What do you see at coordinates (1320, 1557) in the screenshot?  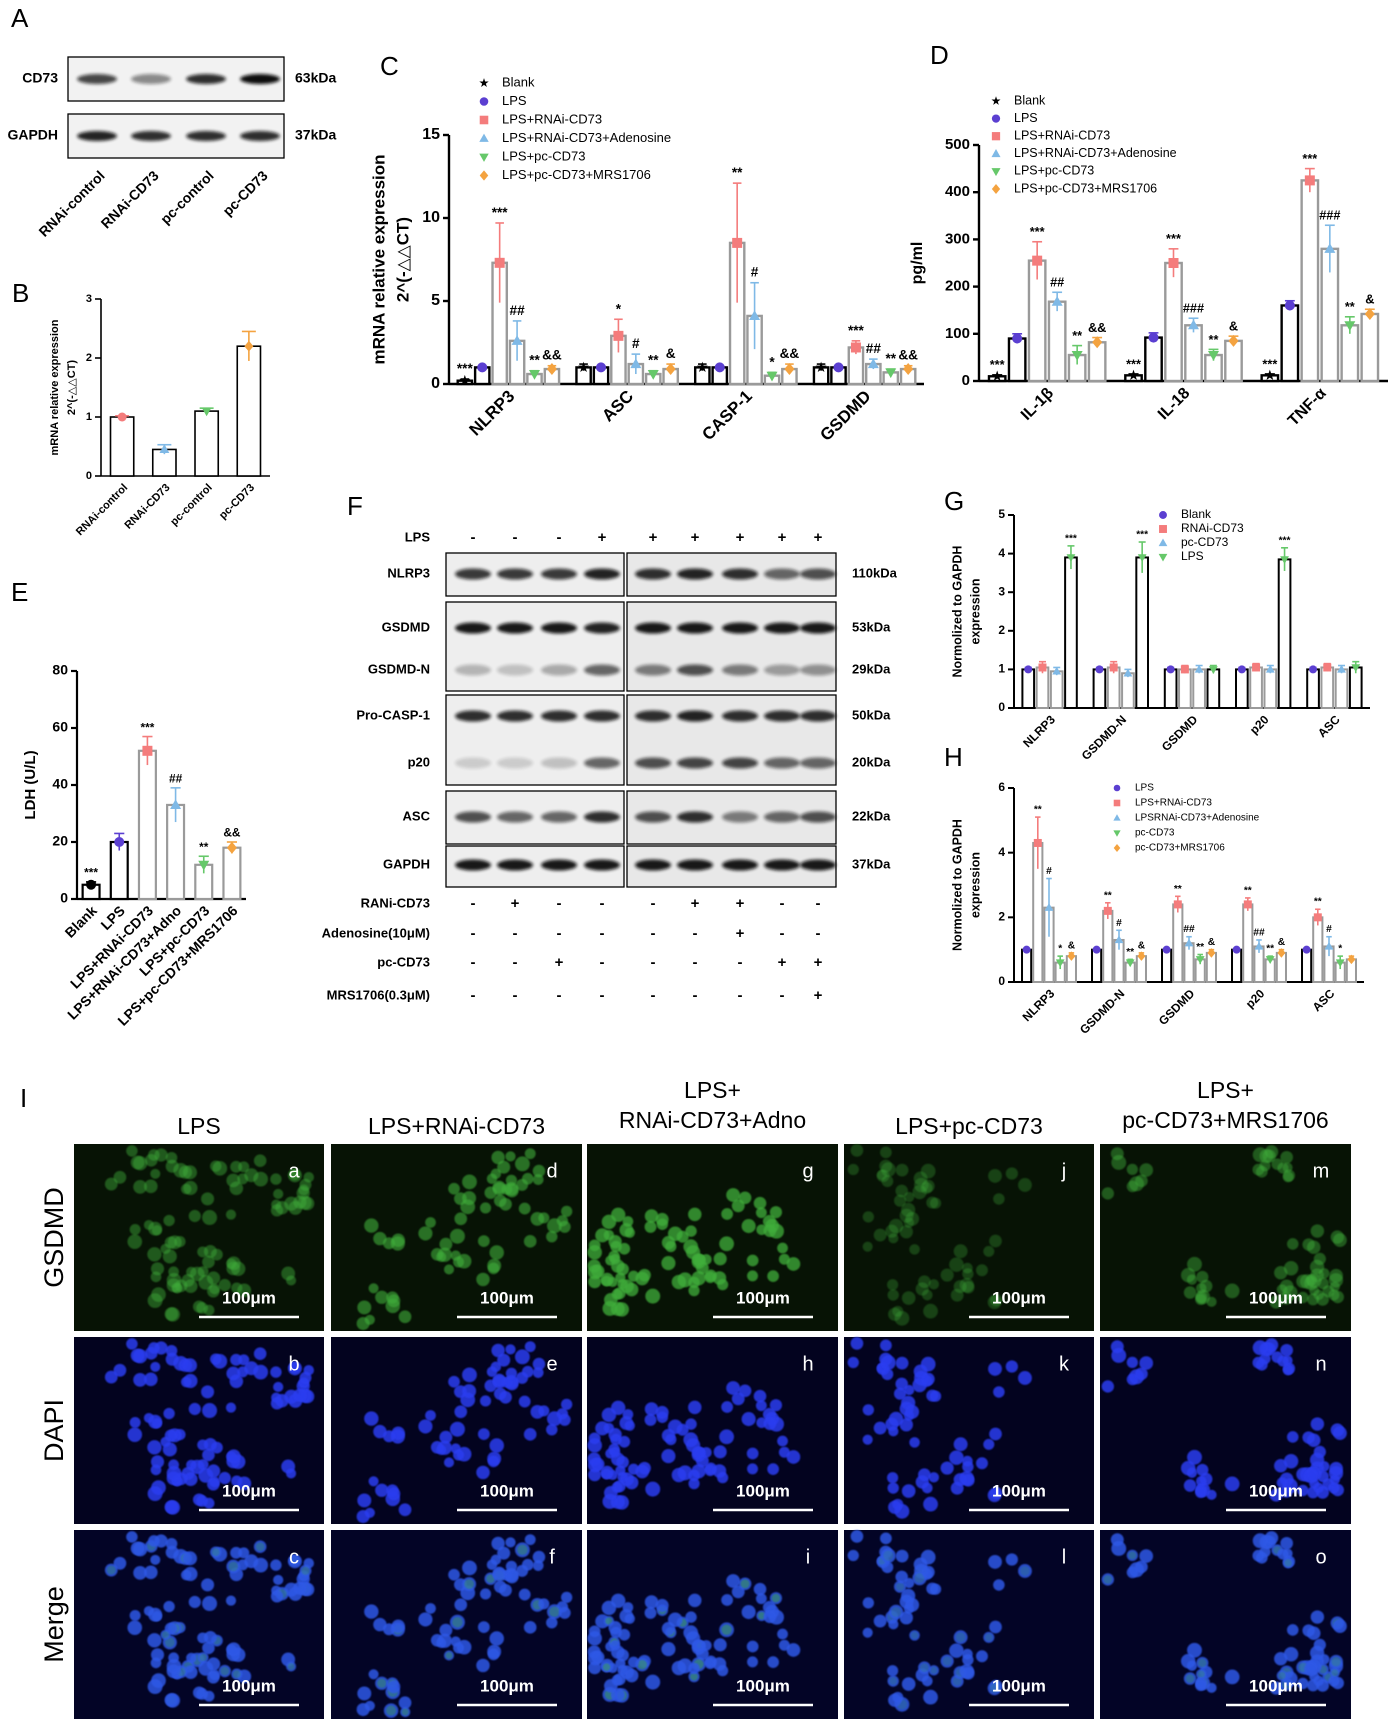 I see `image-letter: o` at bounding box center [1320, 1557].